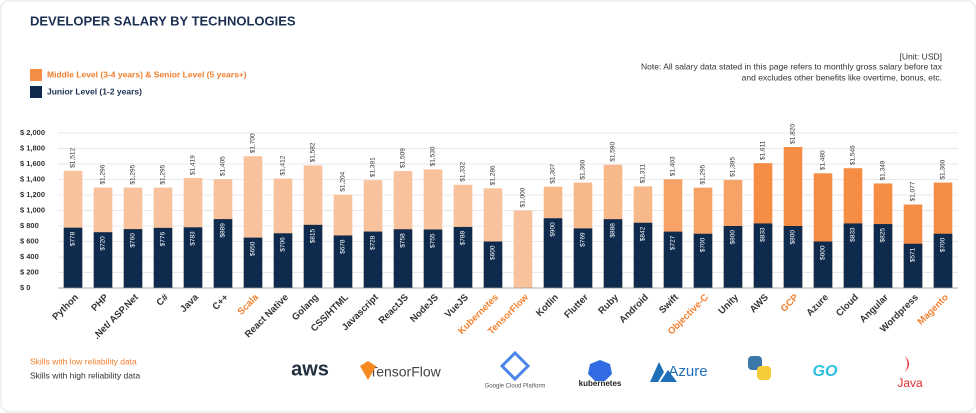  What do you see at coordinates (673, 166) in the screenshot?
I see `value-label: $1,403` at bounding box center [673, 166].